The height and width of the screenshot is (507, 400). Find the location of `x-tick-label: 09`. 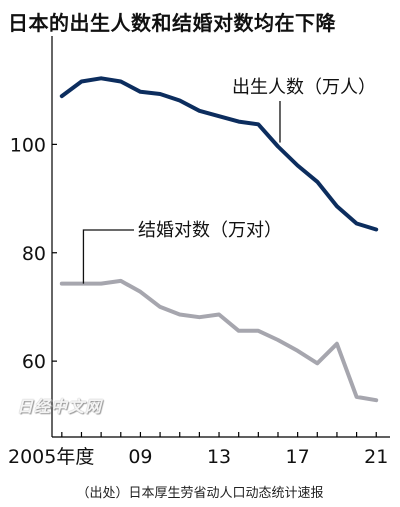

x-tick-label: 09 is located at coordinates (140, 457).